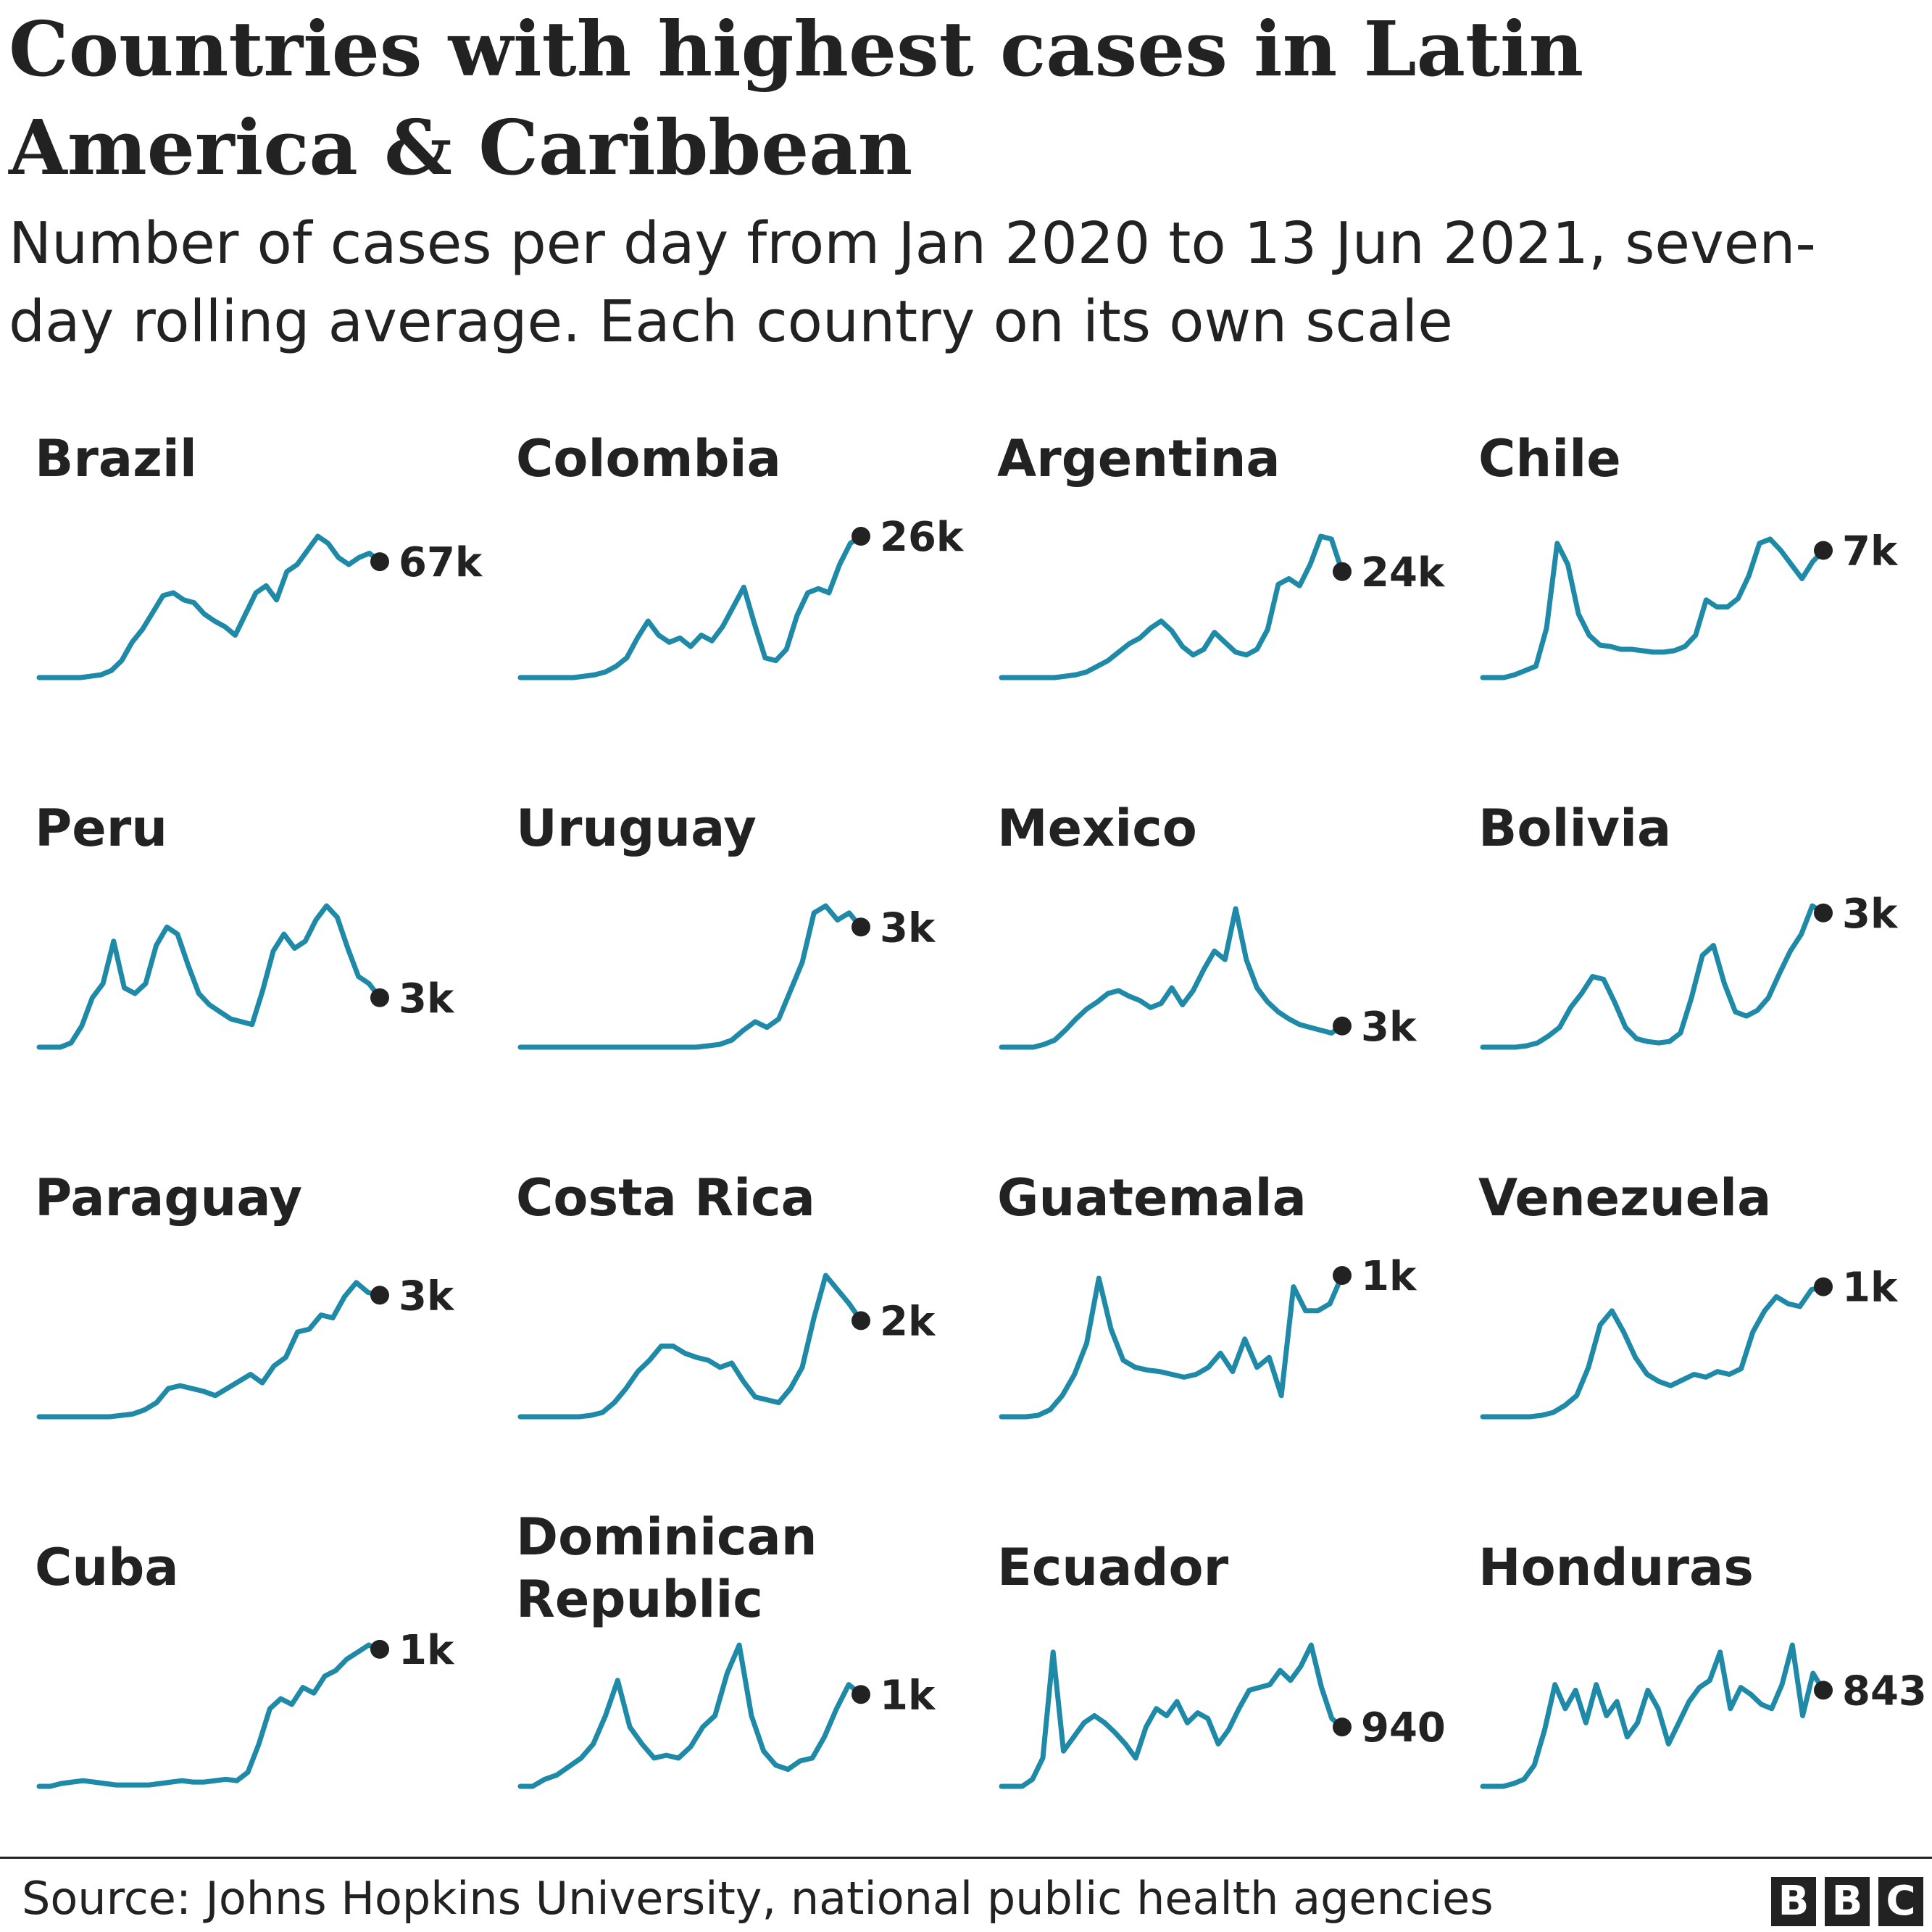 The height and width of the screenshot is (1932, 1932). What do you see at coordinates (1404, 572) in the screenshot?
I see `end-label-argentina: 24k` at bounding box center [1404, 572].